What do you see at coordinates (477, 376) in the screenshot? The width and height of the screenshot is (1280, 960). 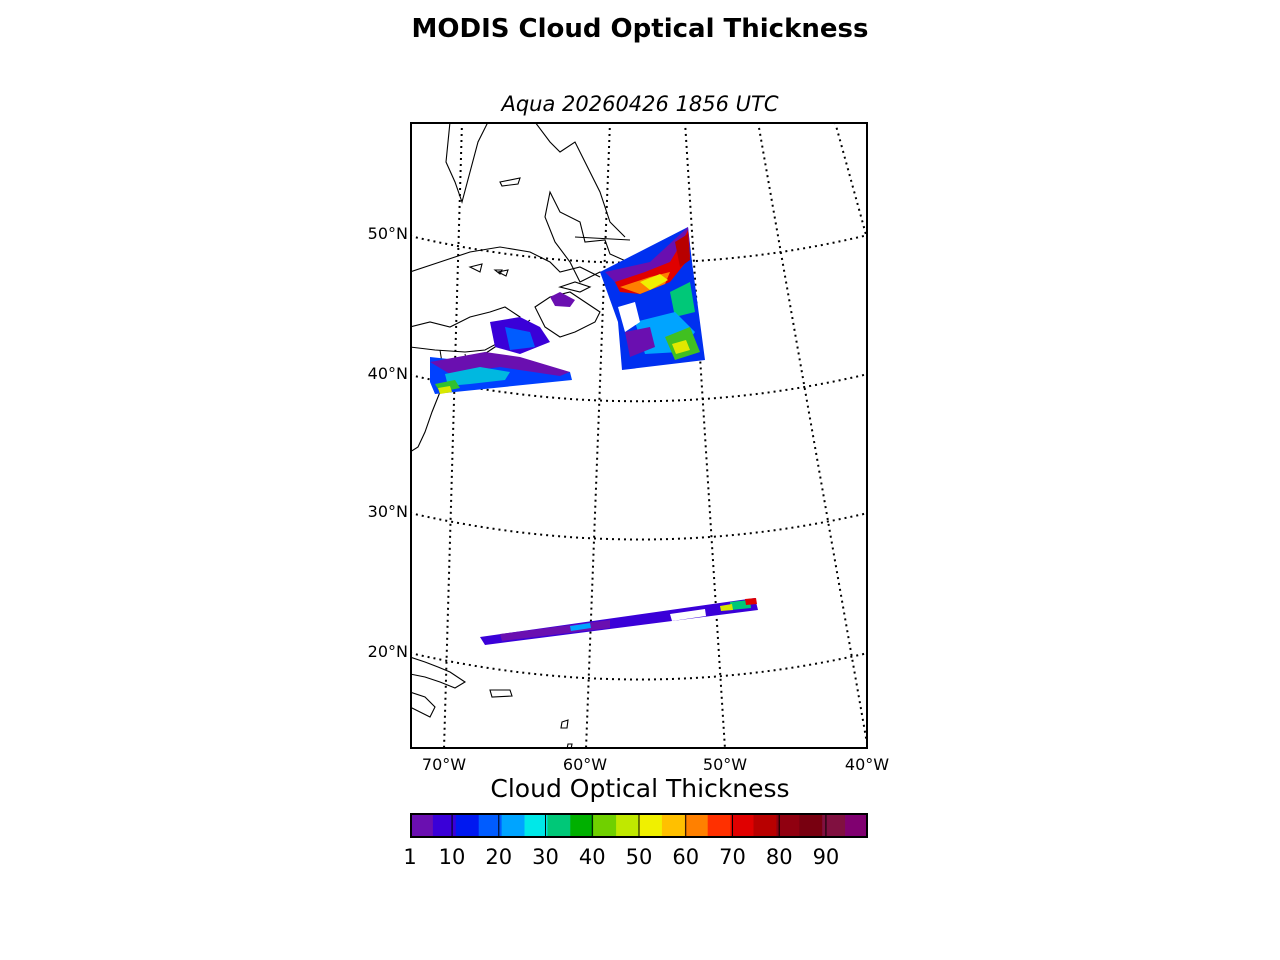 I see `swath-west-teal` at bounding box center [477, 376].